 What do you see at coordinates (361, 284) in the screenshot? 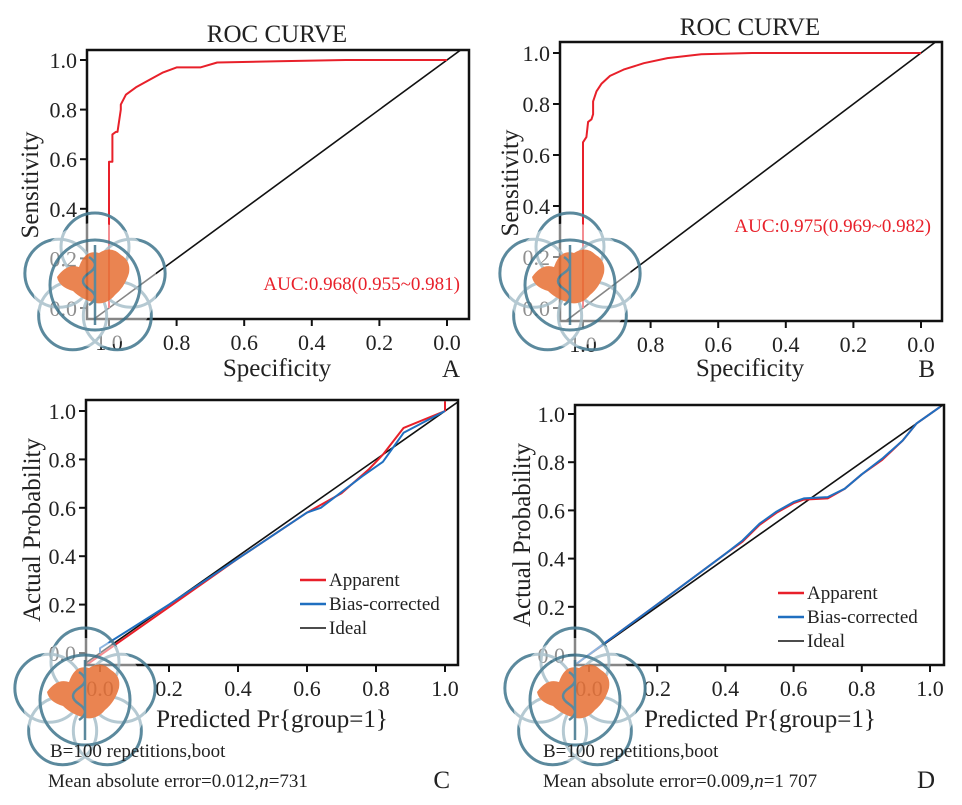
I see `auc-annotation: AUC:0.968(0.955~0.981)` at bounding box center [361, 284].